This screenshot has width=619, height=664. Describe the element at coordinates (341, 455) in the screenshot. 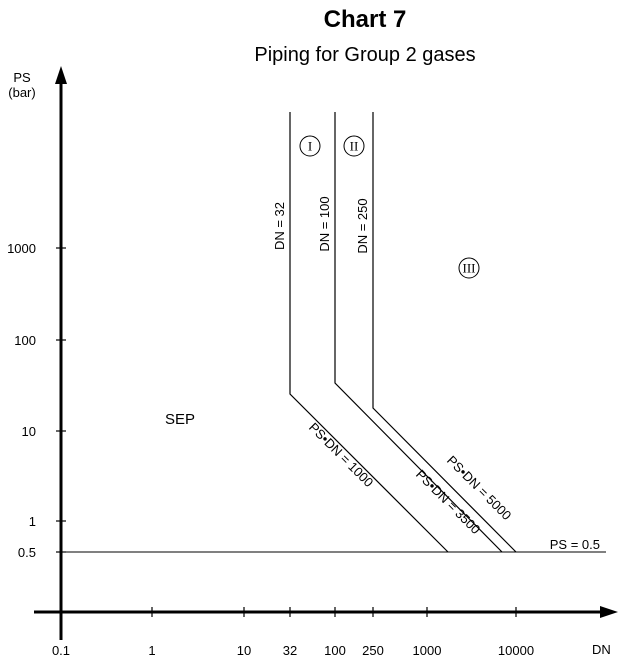

I see `boundary-psdn-label: PS•DN = 1000` at that location.